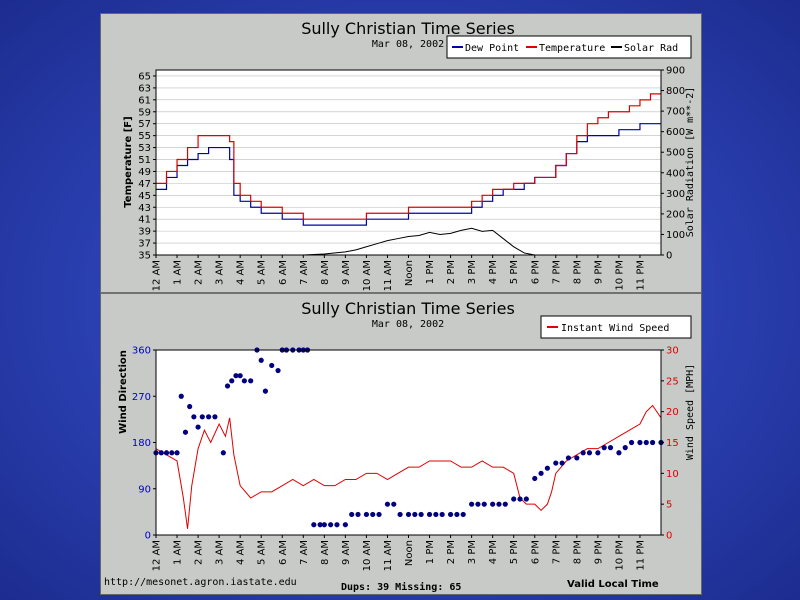  I want to click on legend-temp: Temperature, so click(572, 48).